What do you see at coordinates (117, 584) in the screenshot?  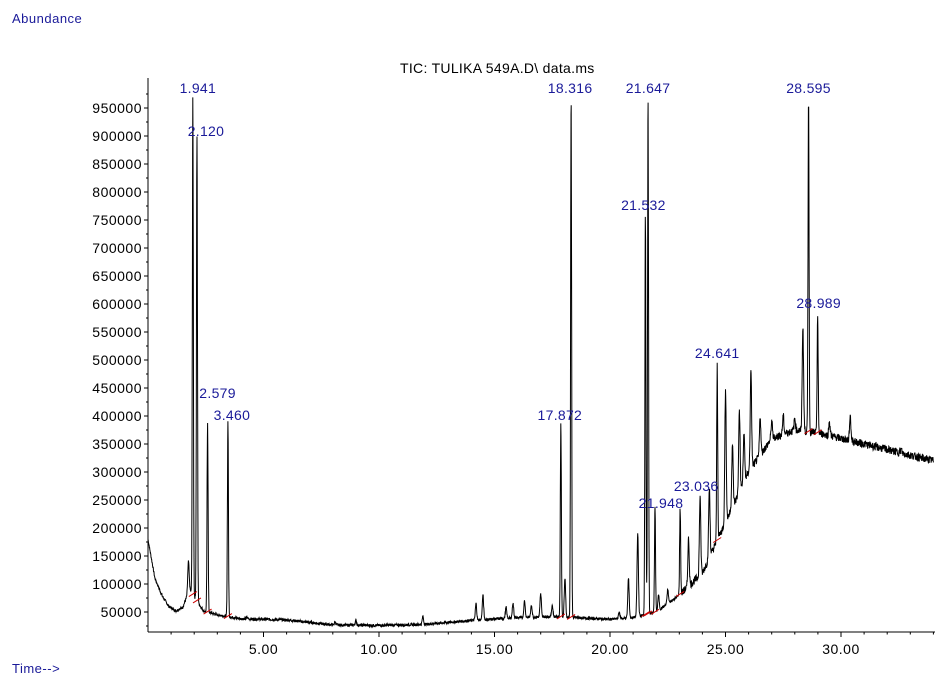 I see `y-tick-label: 100000` at bounding box center [117, 584].